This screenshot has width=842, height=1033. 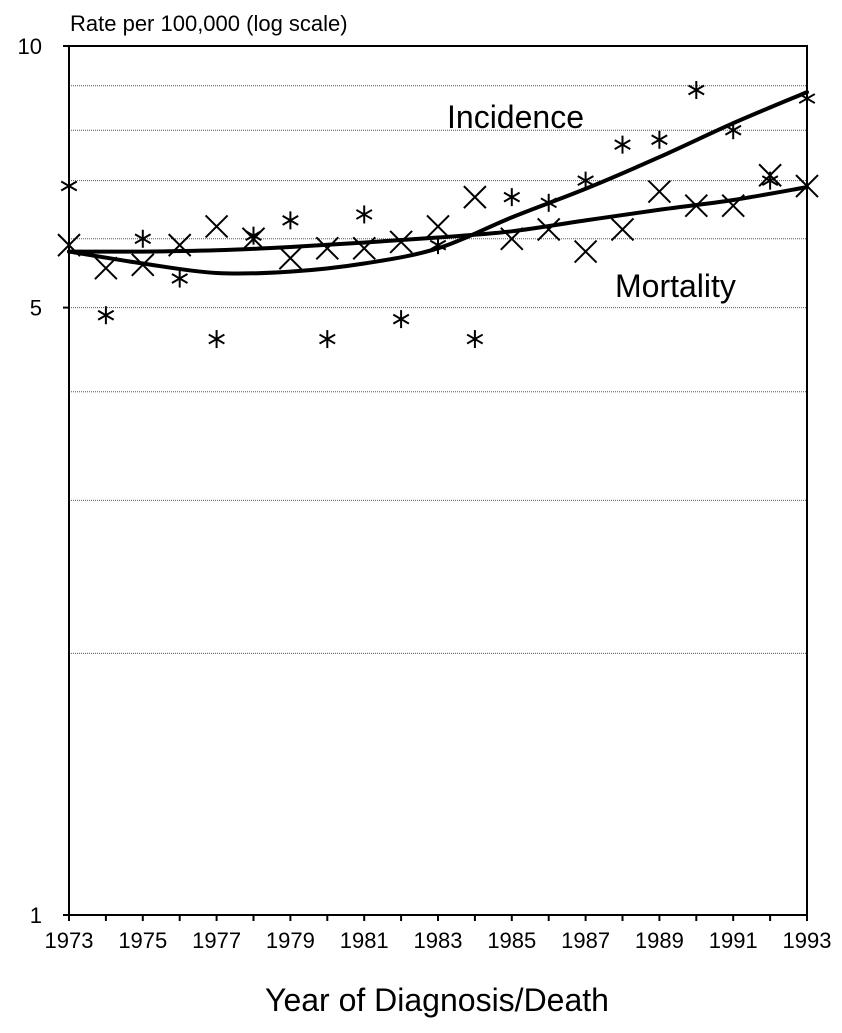 I want to click on x-axis-label: Year of Diagnosis/Death, so click(x=437, y=1000).